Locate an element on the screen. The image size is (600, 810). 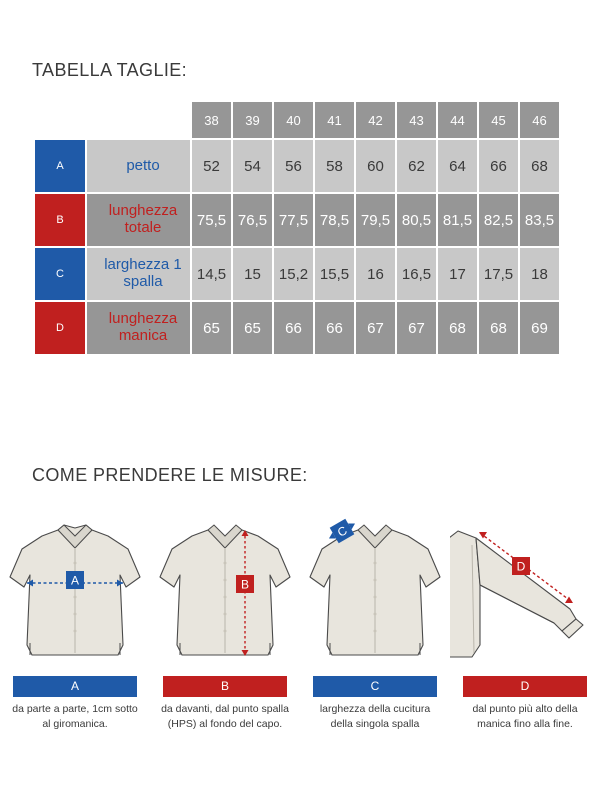
table-cell: 15,5 is located at coordinates (334, 274).